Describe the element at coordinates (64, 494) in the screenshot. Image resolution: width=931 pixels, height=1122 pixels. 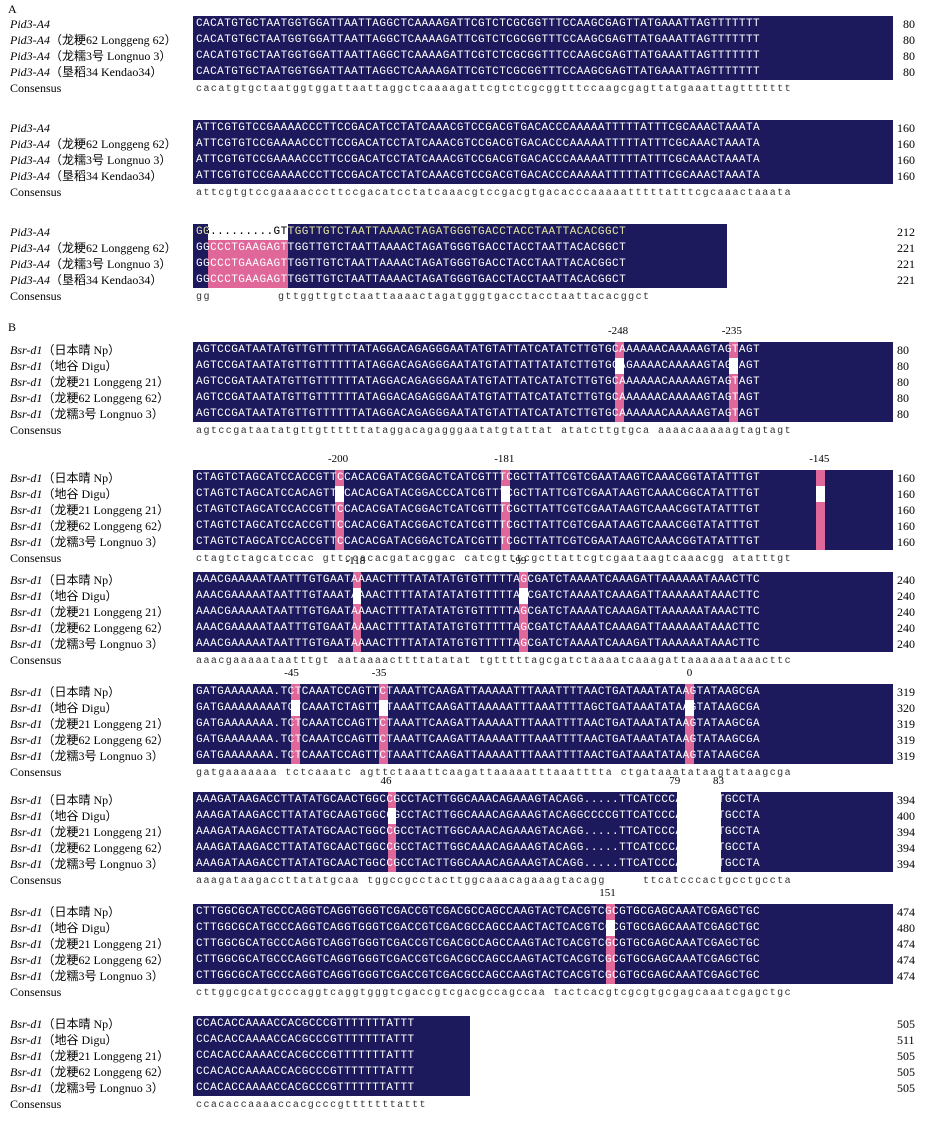
I see `sequence-name: Bsr-d1（地谷 Digu）` at that location.